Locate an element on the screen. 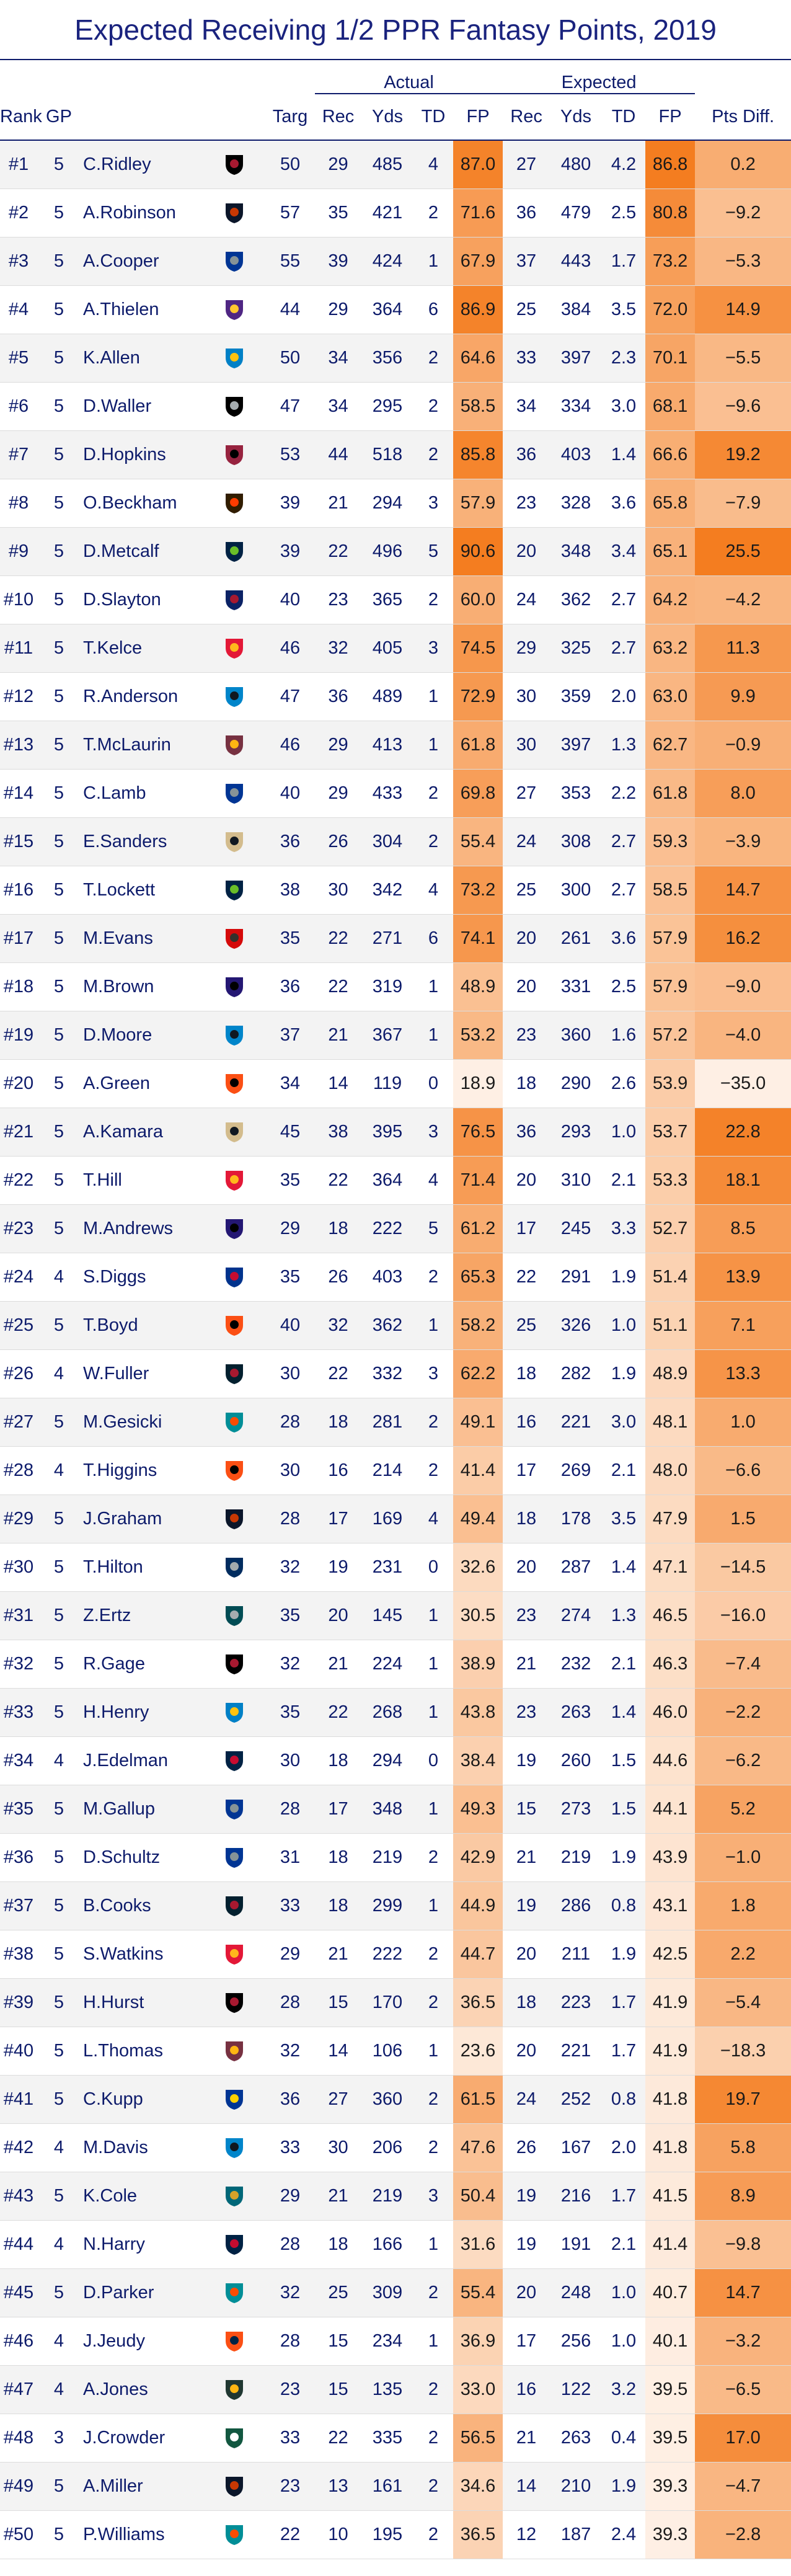  actual-td-cell: 4 is located at coordinates (433, 164).